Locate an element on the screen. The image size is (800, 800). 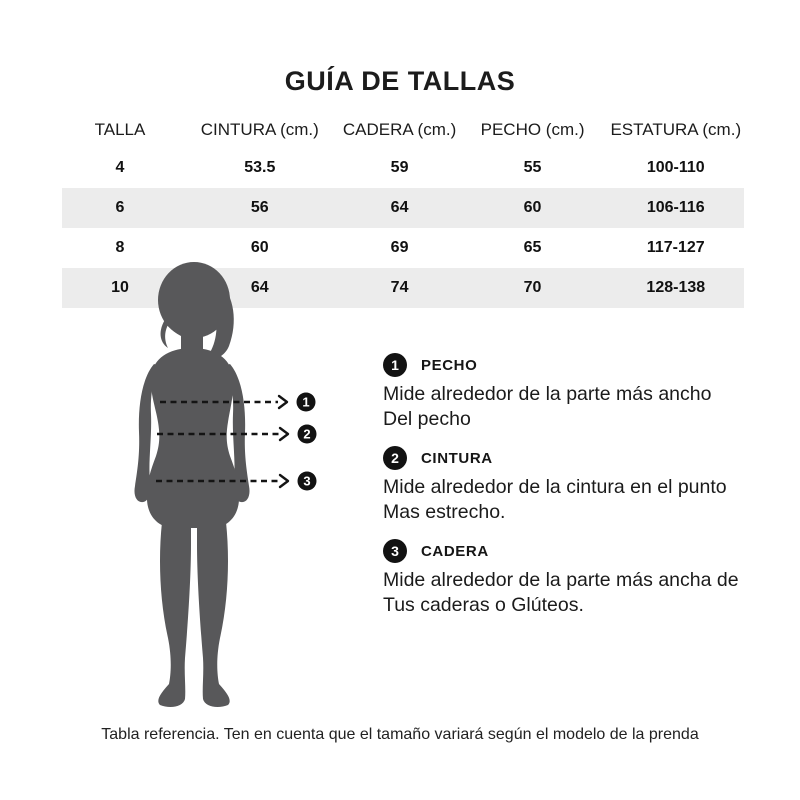
table-cell: 10 is located at coordinates (120, 287).